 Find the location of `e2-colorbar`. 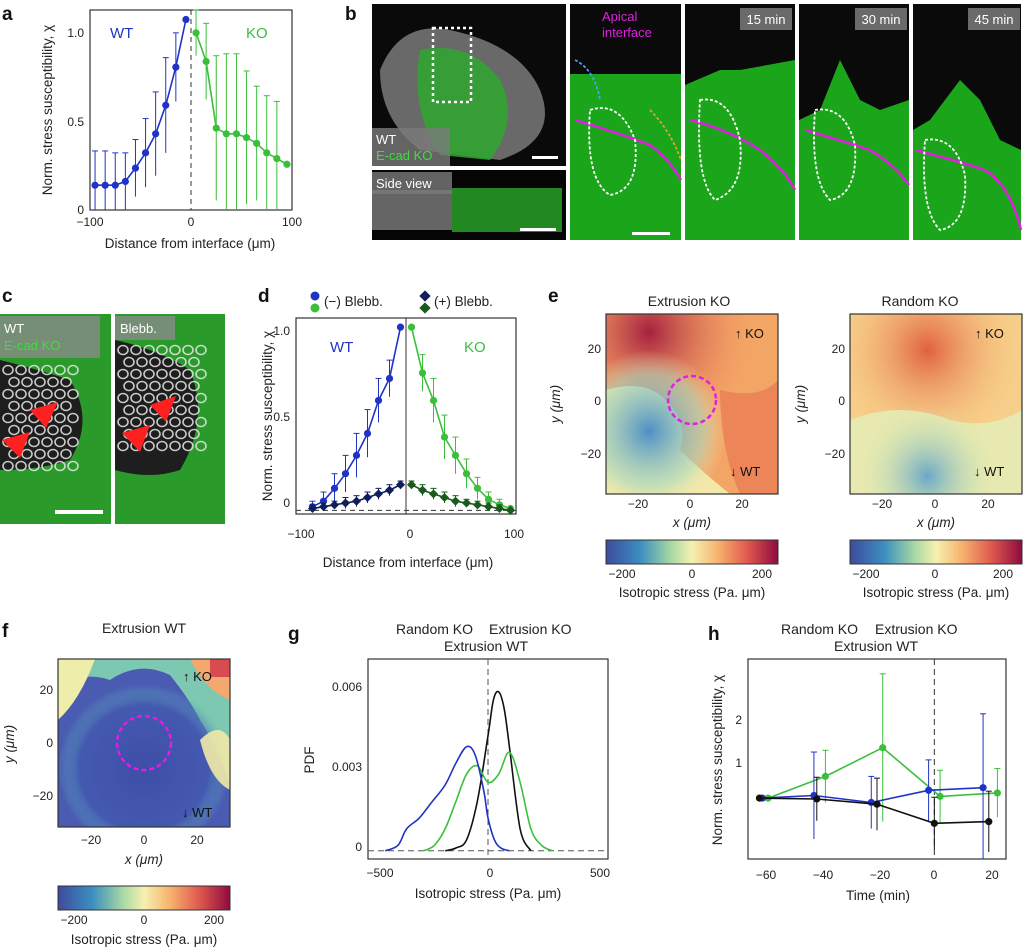

e2-colorbar is located at coordinates (936, 552).